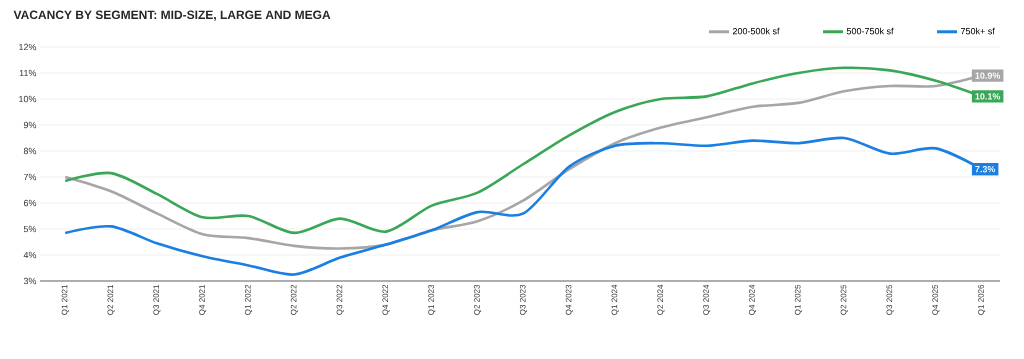 The width and height of the screenshot is (1024, 359). What do you see at coordinates (661, 299) in the screenshot?
I see `x-tick-label: Q2 2024` at bounding box center [661, 299].